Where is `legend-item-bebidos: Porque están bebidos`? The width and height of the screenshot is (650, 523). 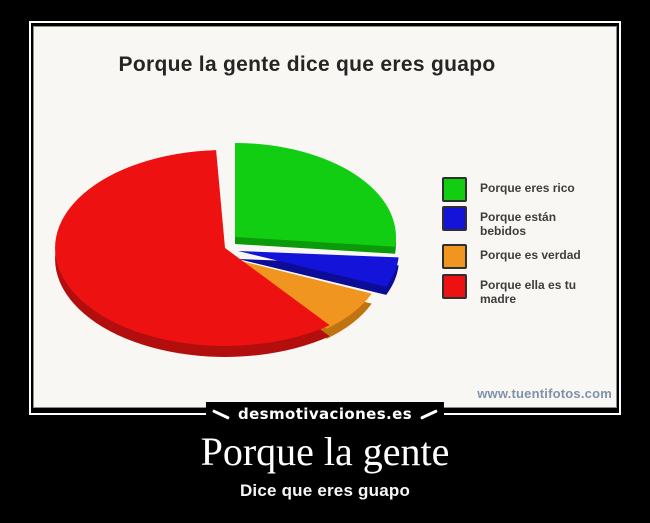
legend-item-bebidos: Porque están bebidos is located at coordinates (521, 222).